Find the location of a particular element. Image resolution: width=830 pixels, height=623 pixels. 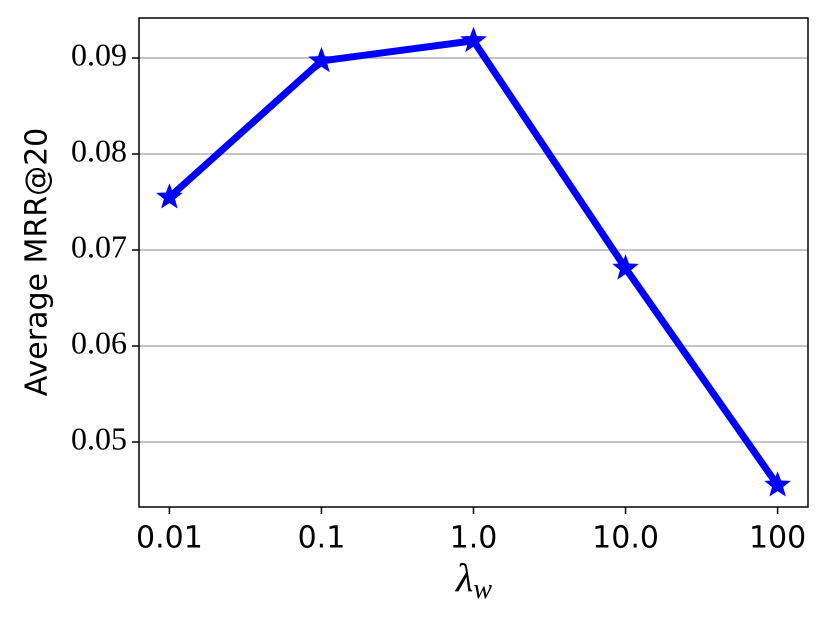

y-tick-label: 0.08 is located at coordinates (99, 150).